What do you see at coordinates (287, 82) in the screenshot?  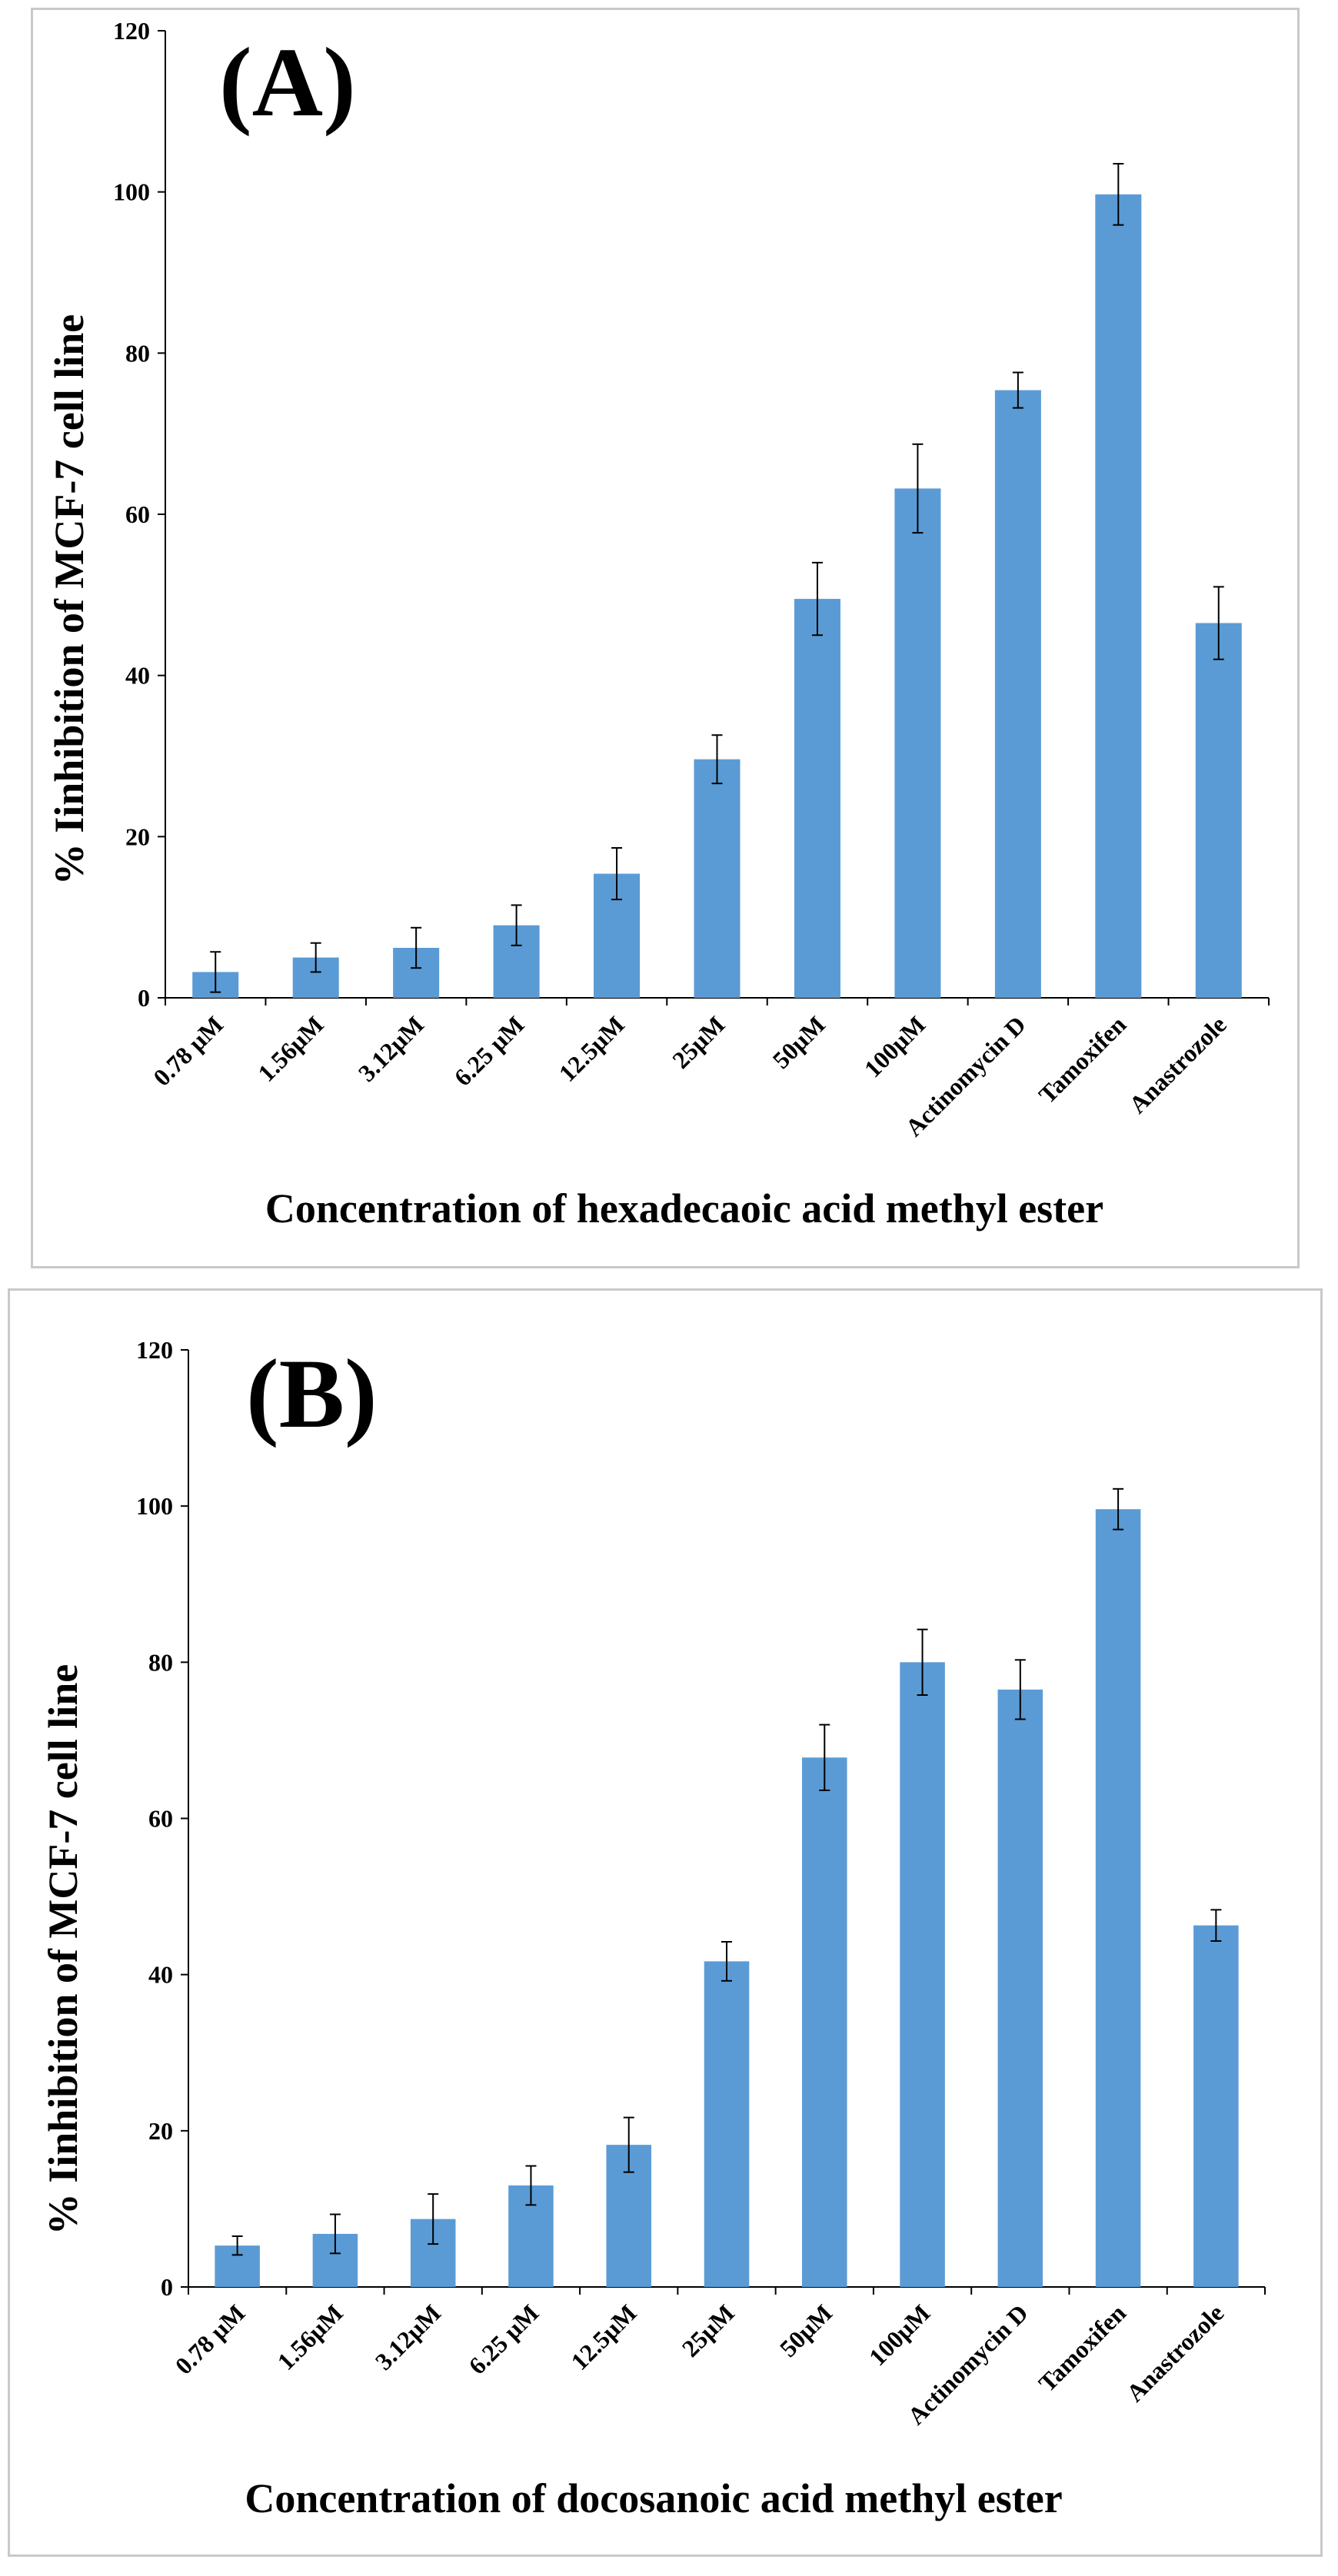 I see `panel-label-a: (A)` at bounding box center [287, 82].